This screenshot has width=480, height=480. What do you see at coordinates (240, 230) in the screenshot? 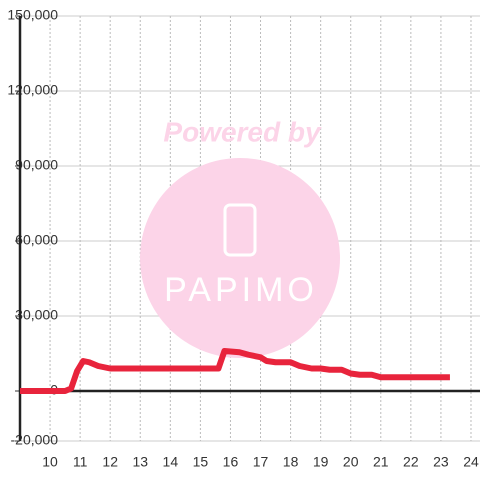
I see `watermark-icon` at bounding box center [240, 230].